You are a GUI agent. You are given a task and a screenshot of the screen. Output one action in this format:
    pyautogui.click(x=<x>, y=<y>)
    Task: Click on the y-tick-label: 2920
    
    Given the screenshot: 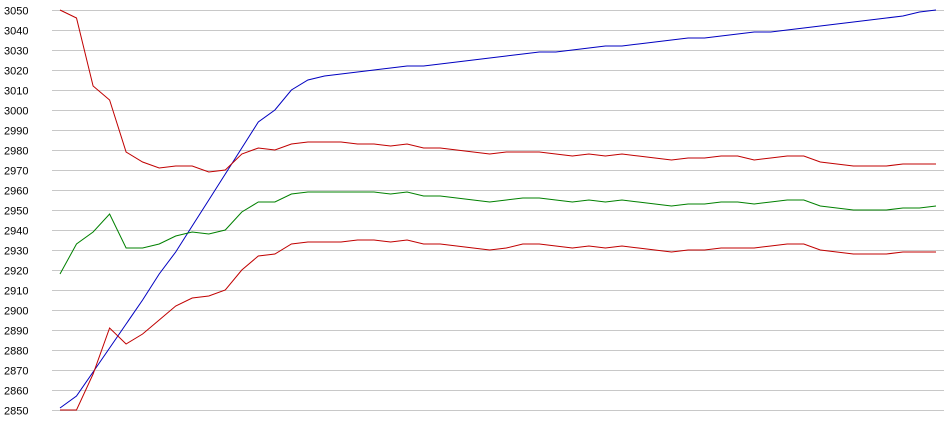 What is the action you would take?
    pyautogui.click(x=16, y=272)
    